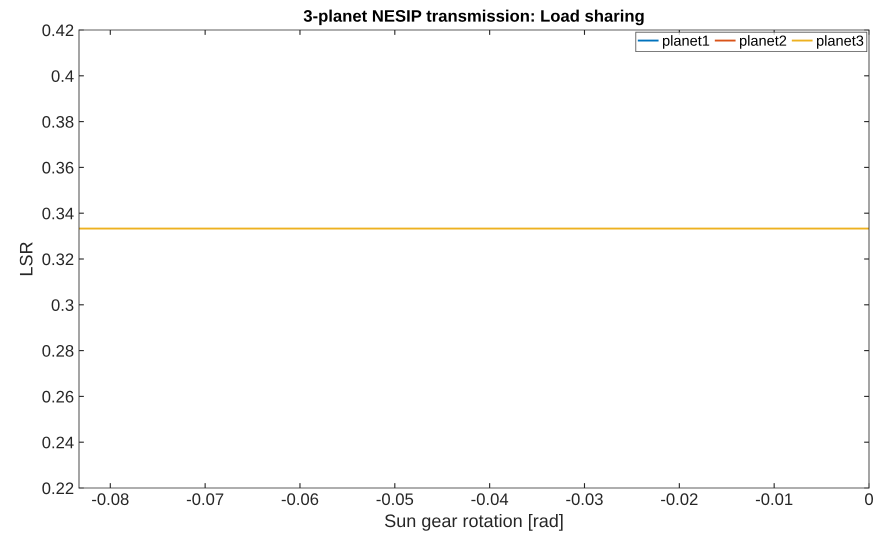 The height and width of the screenshot is (533, 874). Describe the element at coordinates (26, 259) in the screenshot. I see `y-axis-title: LSR` at that location.